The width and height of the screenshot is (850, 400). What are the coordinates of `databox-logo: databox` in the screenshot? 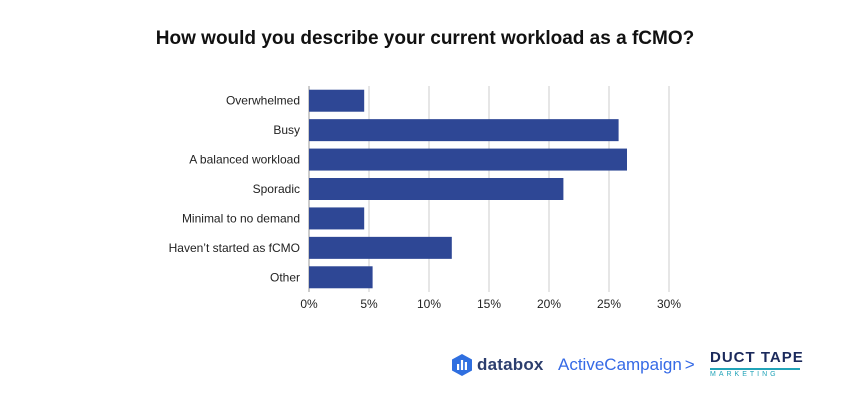 It's located at (498, 365).